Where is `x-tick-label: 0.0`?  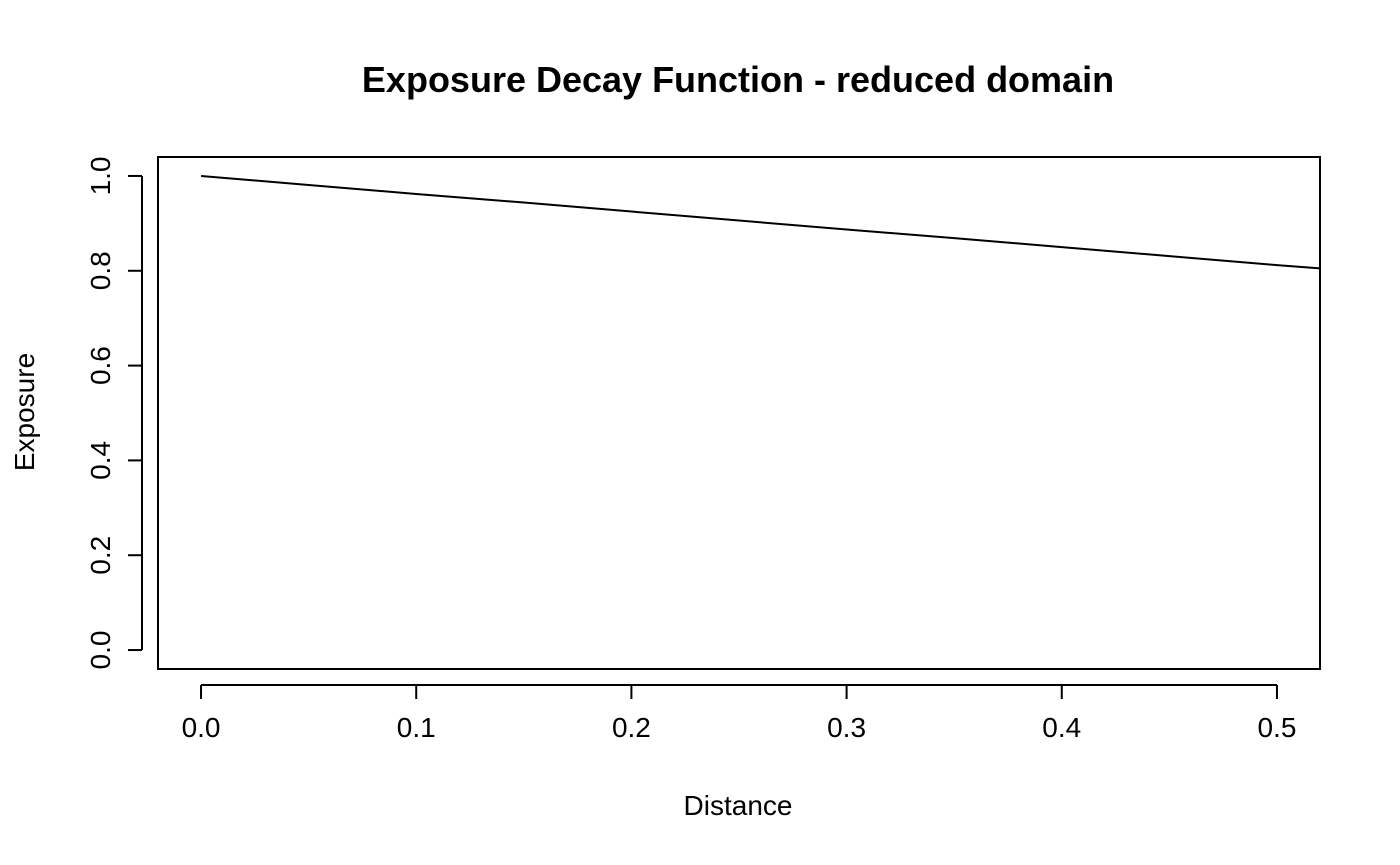 x-tick-label: 0.0 is located at coordinates (201, 727).